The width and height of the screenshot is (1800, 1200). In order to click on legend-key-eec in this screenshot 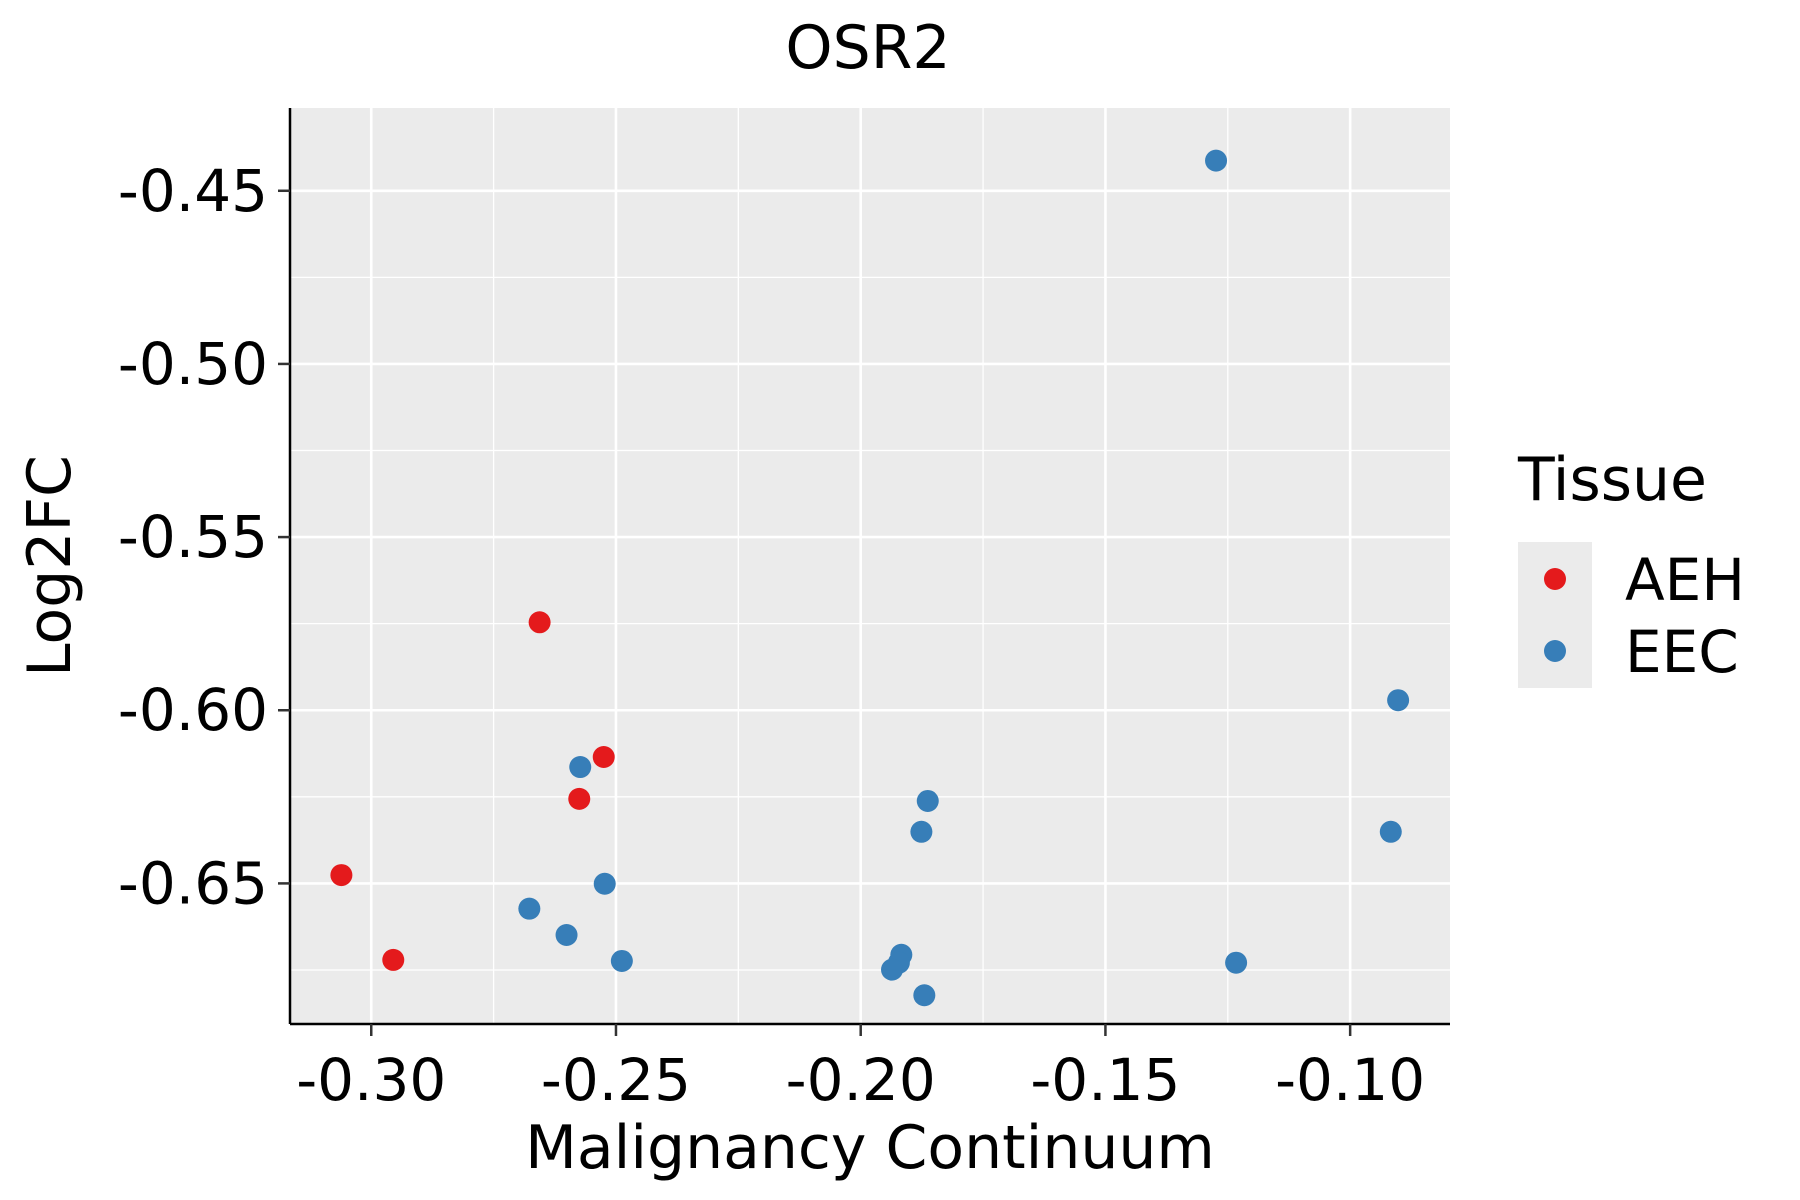, I will do `click(1555, 651)`.